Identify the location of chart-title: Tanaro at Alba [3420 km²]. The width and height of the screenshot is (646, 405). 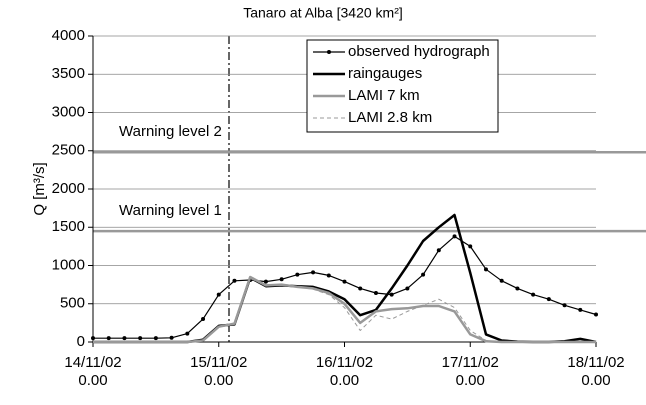
(323, 13).